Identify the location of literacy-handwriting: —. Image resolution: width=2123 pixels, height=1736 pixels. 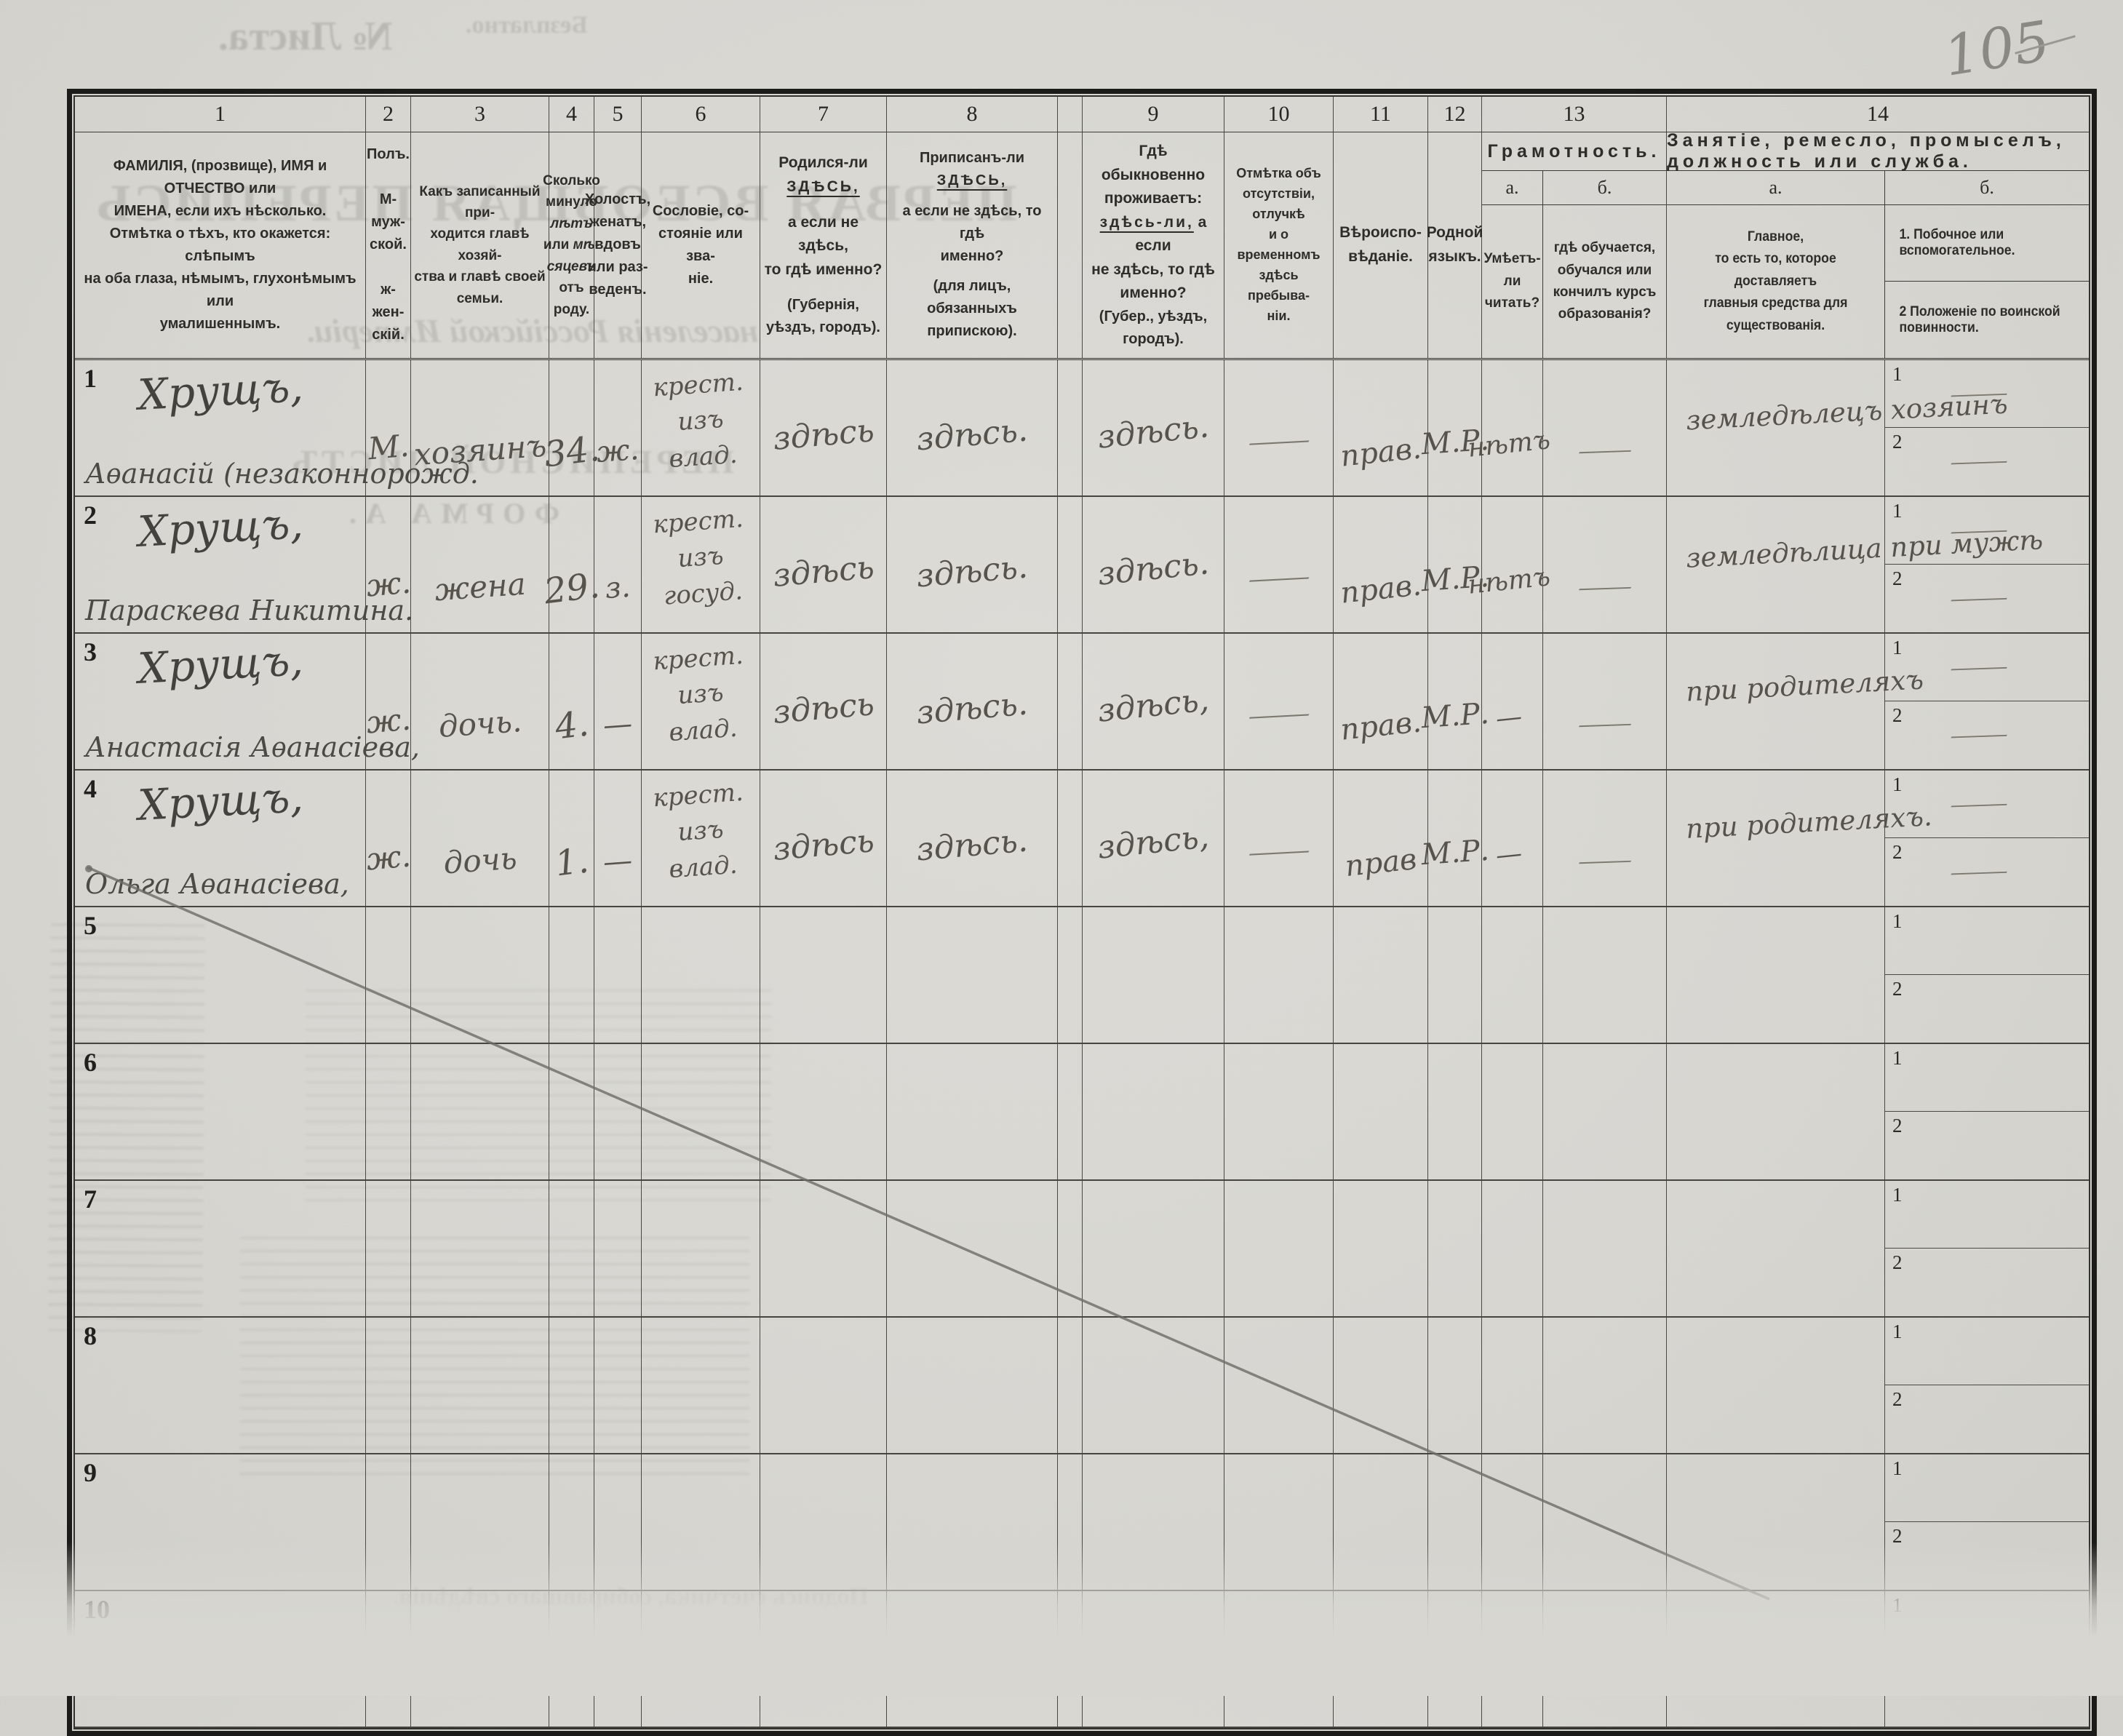
(1509, 854).